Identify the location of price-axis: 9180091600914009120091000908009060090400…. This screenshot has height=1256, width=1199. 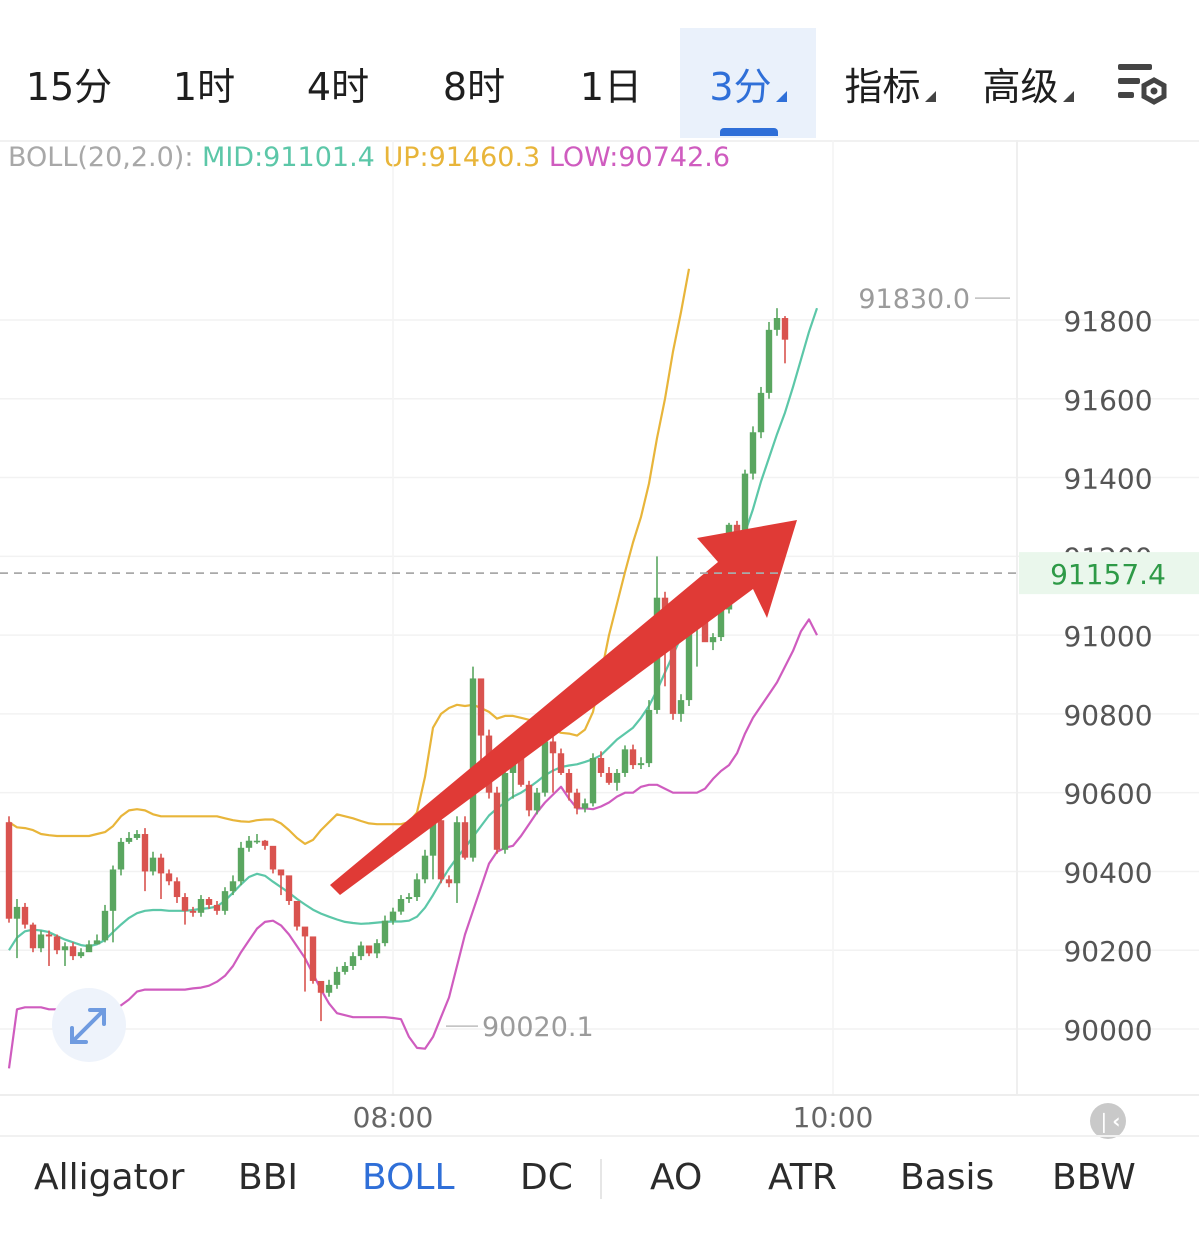
(1107, 676).